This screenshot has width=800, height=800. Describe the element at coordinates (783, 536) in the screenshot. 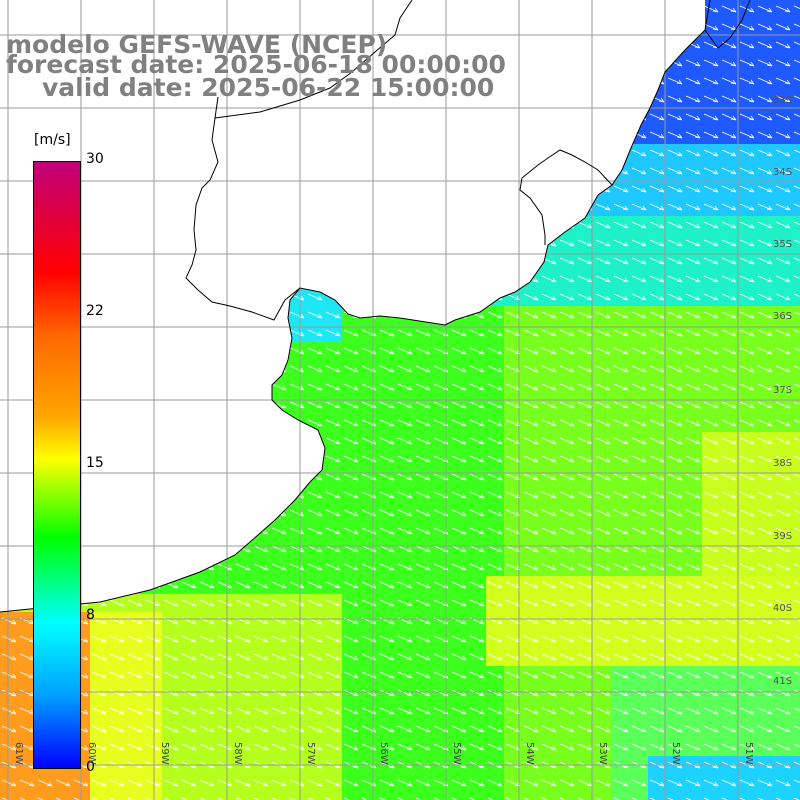

I see `latitude-label: 39S` at that location.